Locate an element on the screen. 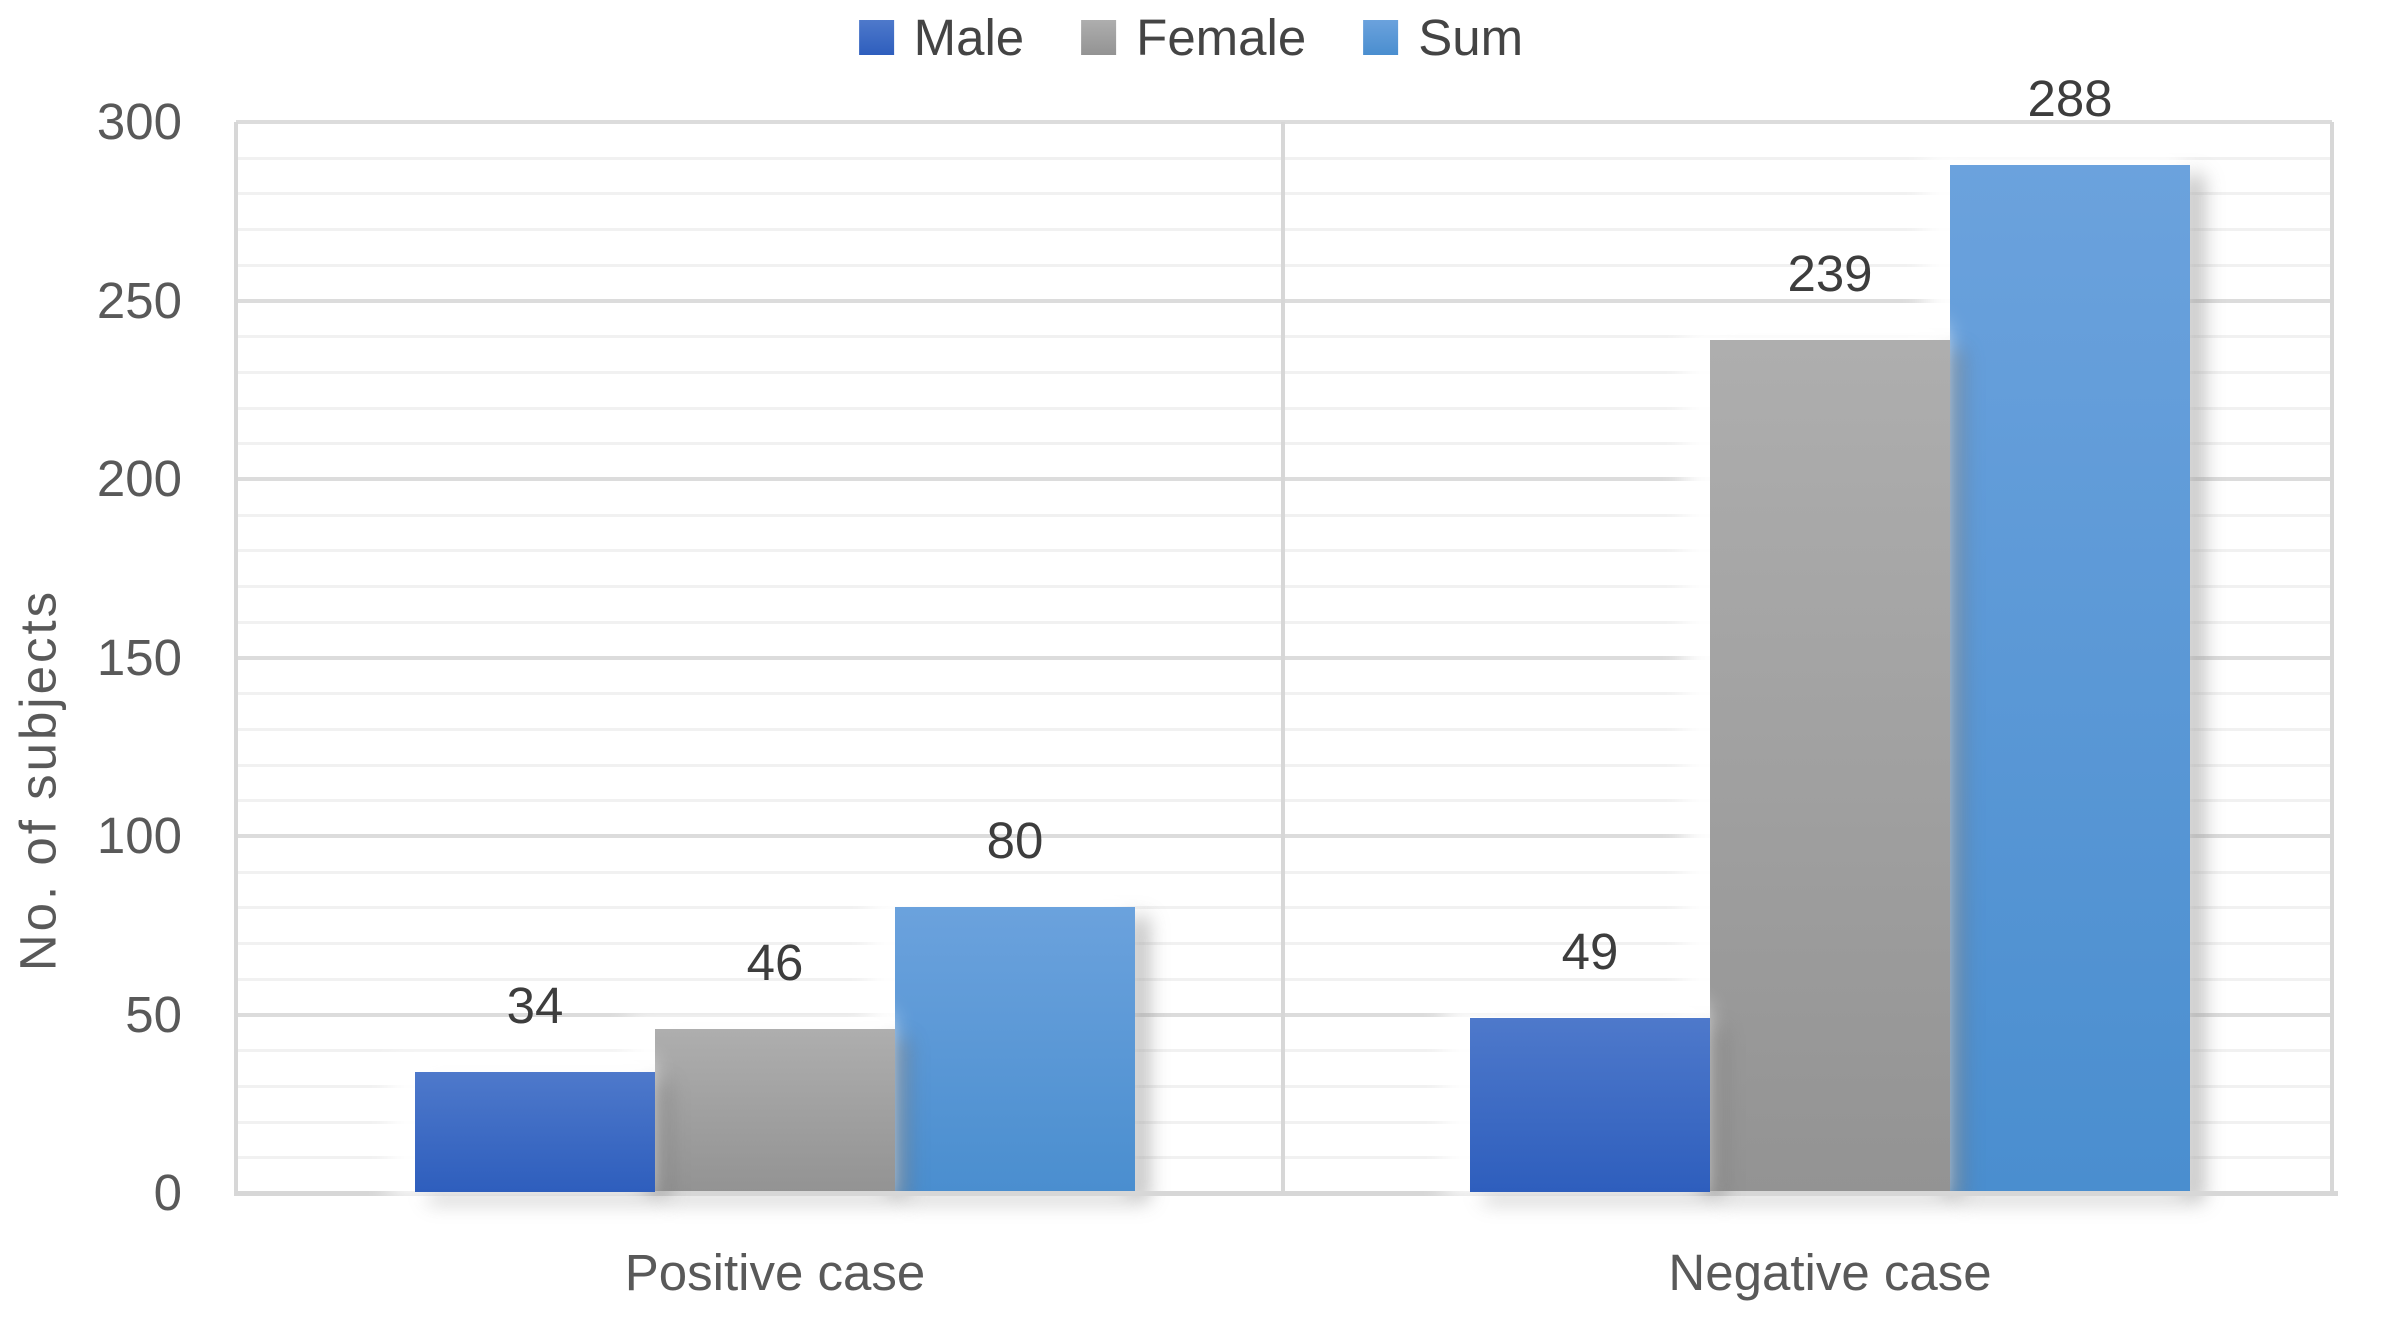 Image resolution: width=2395 pixels, height=1317 pixels. legend-label: Male is located at coordinates (969, 37).